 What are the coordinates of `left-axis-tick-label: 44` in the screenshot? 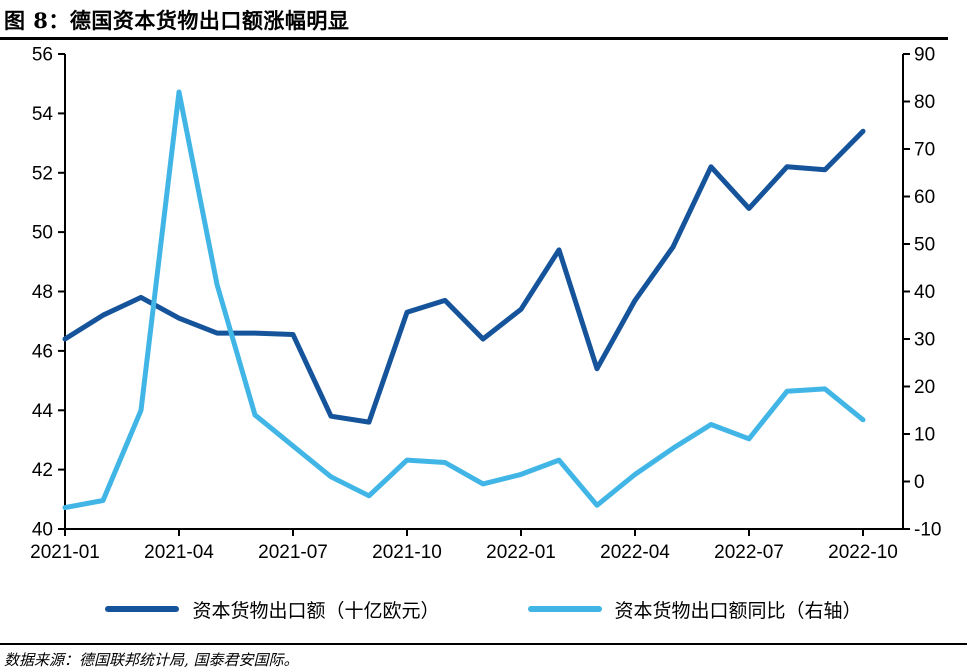 It's located at (43, 411).